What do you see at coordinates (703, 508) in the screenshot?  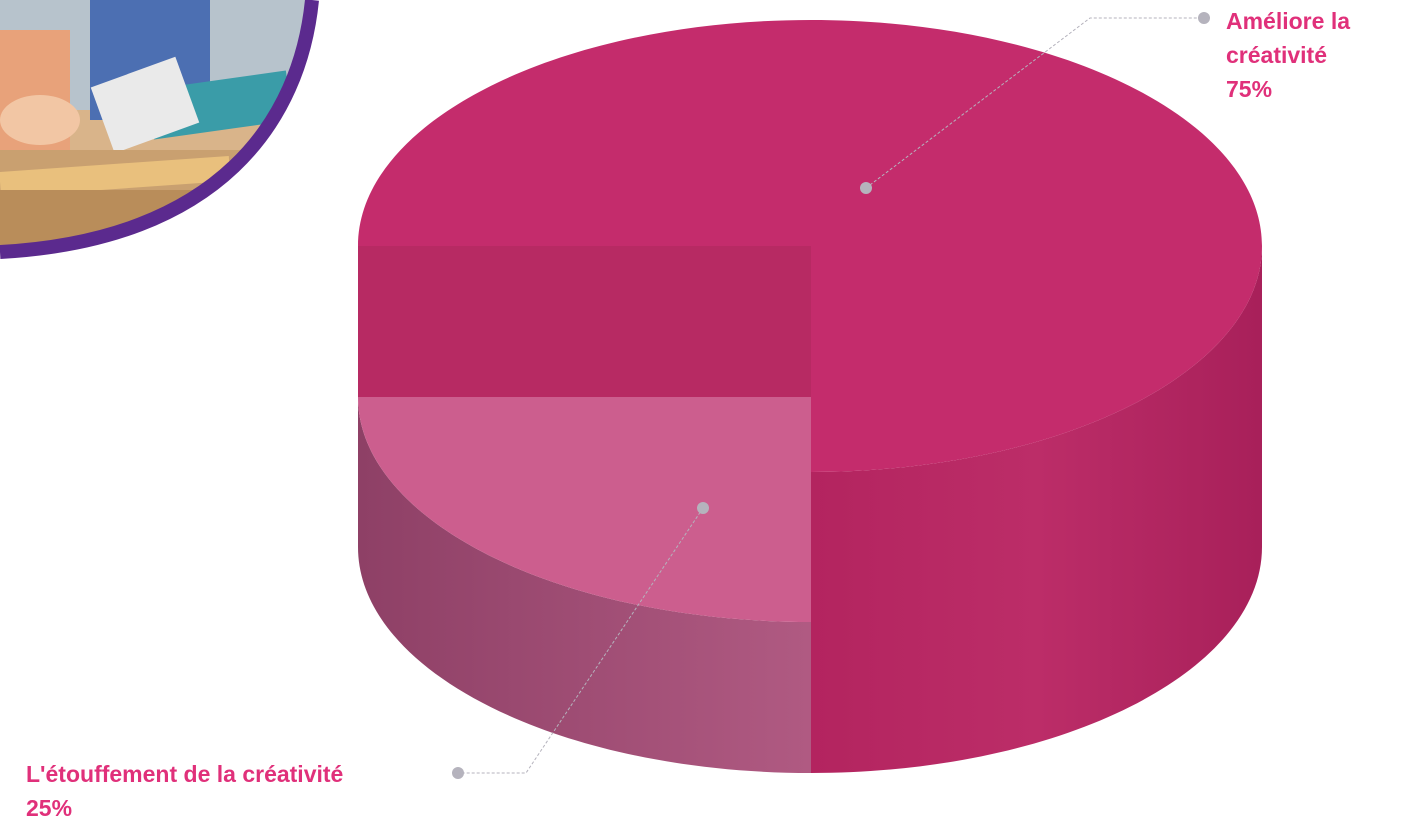 I see `leader-dot-etouffement-slice` at bounding box center [703, 508].